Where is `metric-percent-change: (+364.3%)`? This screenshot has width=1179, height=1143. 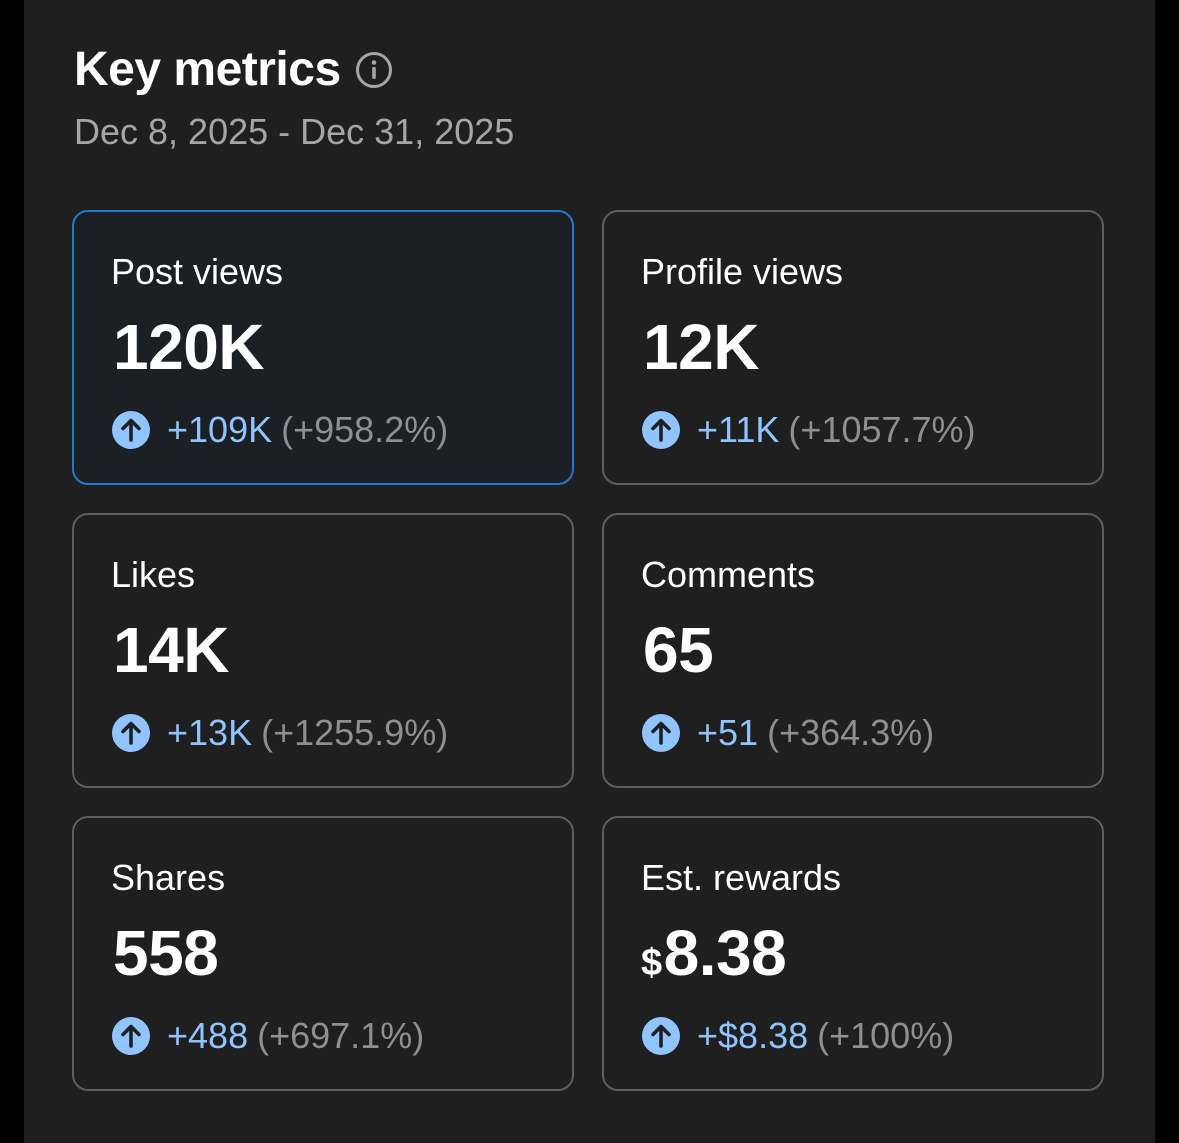
metric-percent-change: (+364.3%) is located at coordinates (851, 732).